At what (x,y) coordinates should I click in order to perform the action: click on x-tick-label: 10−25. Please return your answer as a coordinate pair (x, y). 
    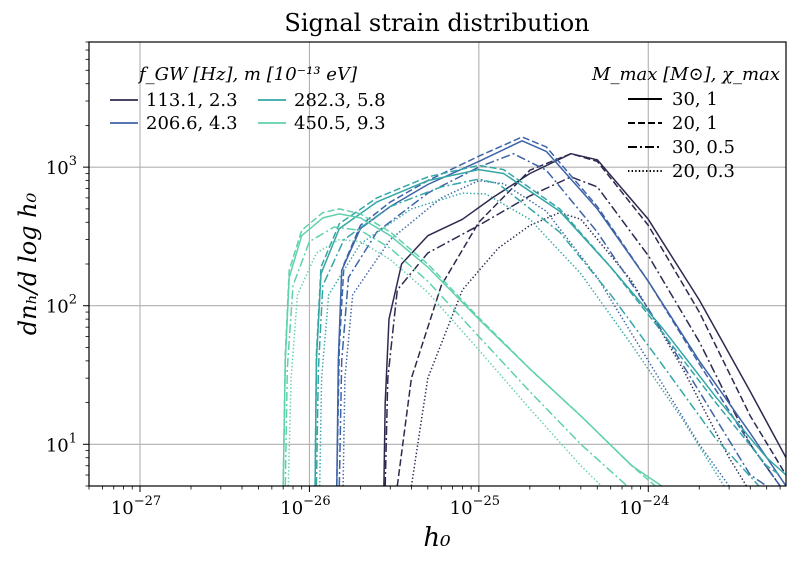
    Looking at the image, I should click on (475, 506).